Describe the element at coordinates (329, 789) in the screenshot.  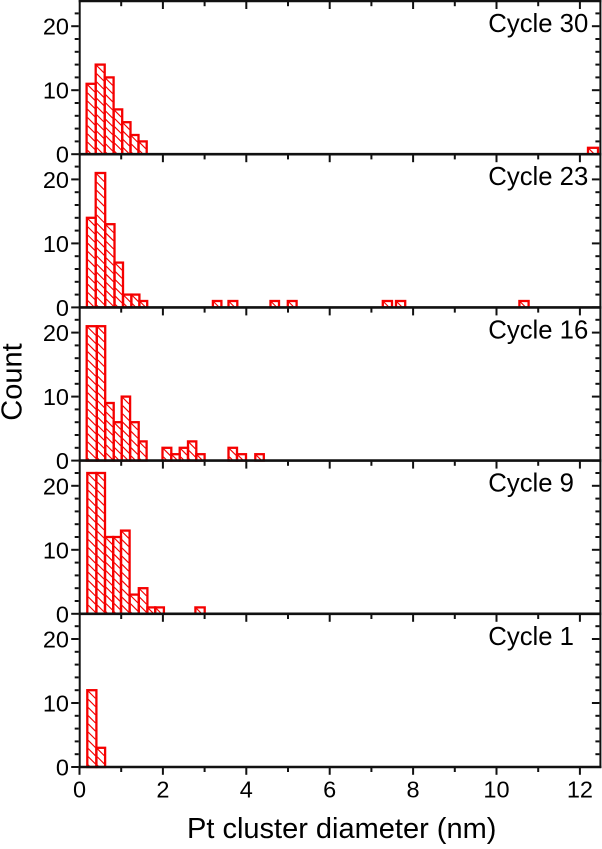
I see `svg-text: 6` at that location.